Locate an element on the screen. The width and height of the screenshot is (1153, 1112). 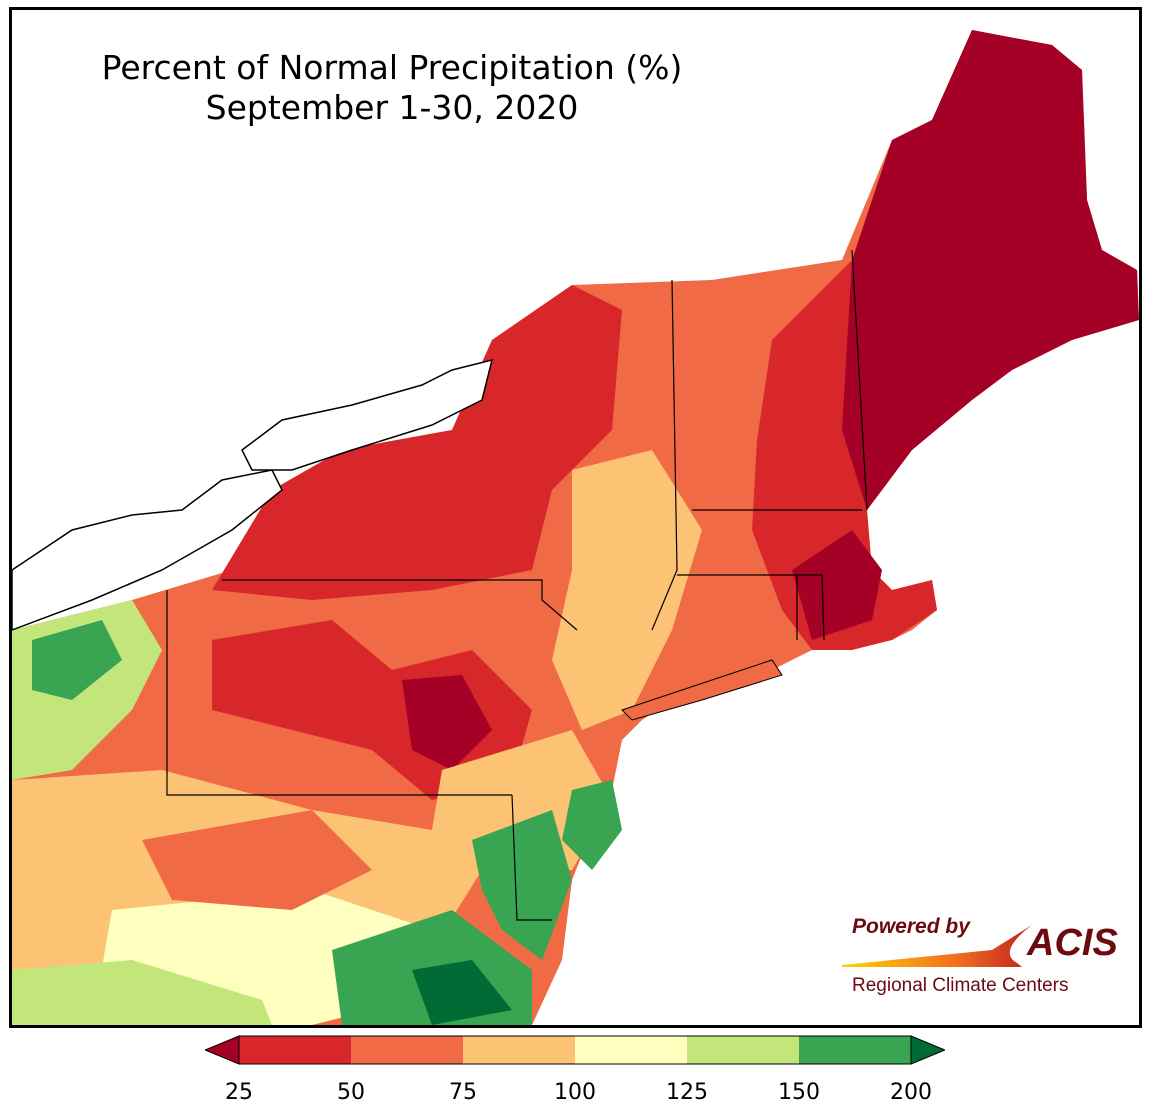
region-ny-red is located at coordinates (417, 442).